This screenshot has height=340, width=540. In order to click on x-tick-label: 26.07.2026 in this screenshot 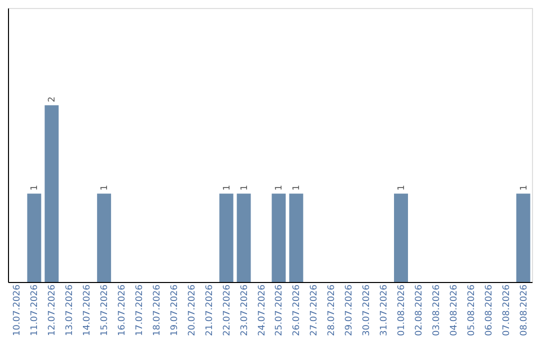, I will do `click(297, 310)`.